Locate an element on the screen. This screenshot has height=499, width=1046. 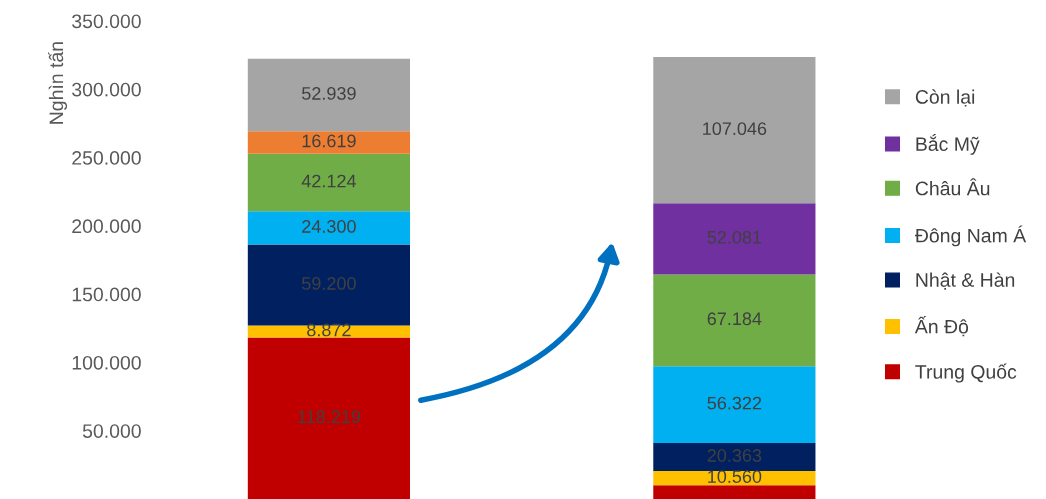
y-tick-label: 200.000 is located at coordinates (106, 226).